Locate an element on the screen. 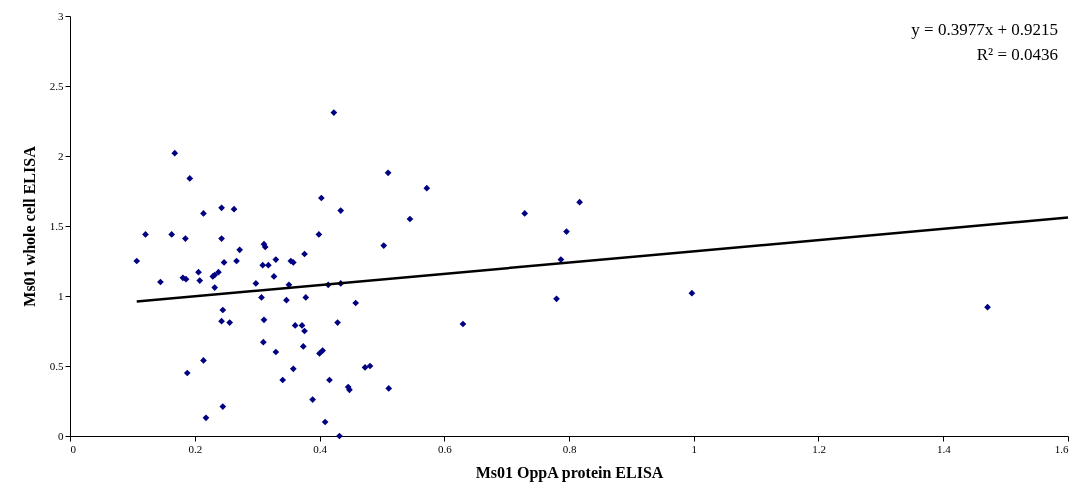 The width and height of the screenshot is (1077, 498). x-tick-label: 0 is located at coordinates (73, 448).